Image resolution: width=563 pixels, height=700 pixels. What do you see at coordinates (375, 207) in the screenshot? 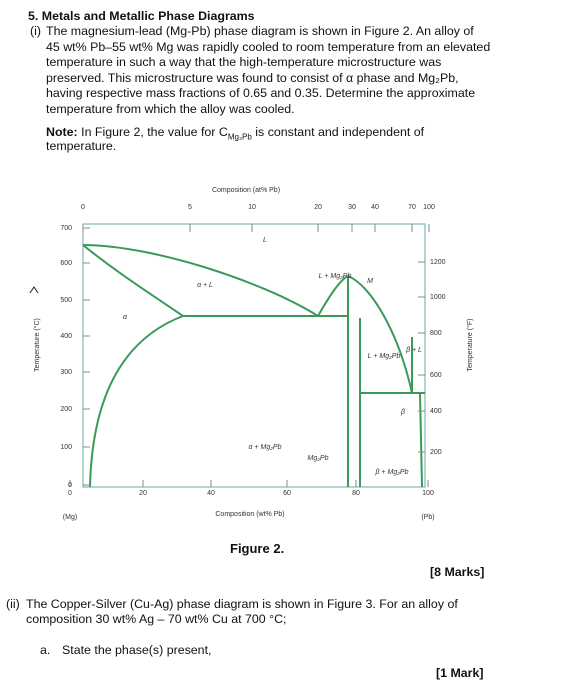
I see `top-tick-label: 40` at bounding box center [375, 207].